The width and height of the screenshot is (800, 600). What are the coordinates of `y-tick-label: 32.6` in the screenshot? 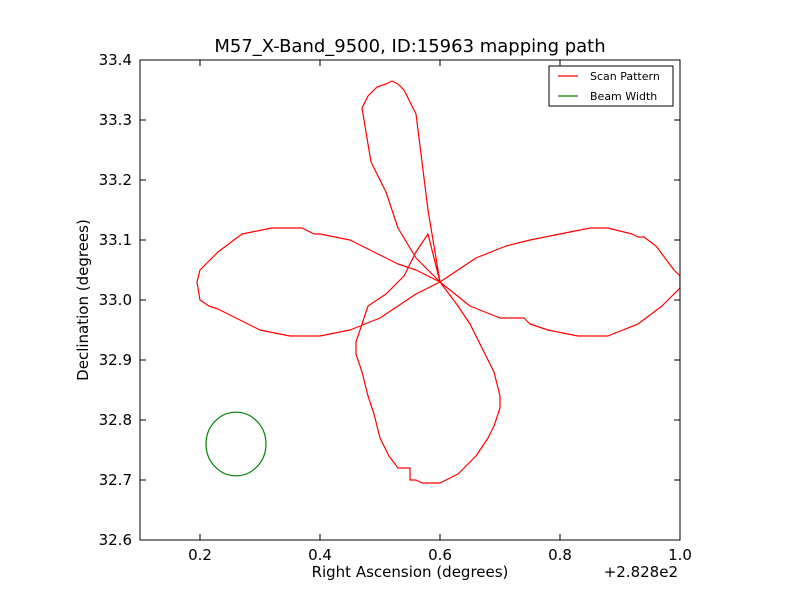 It's located at (115, 540).